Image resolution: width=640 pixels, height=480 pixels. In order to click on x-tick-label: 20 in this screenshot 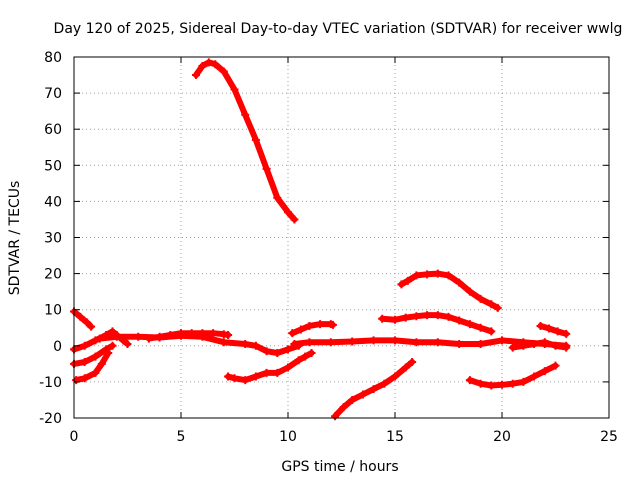, I will do `click(502, 437)`.